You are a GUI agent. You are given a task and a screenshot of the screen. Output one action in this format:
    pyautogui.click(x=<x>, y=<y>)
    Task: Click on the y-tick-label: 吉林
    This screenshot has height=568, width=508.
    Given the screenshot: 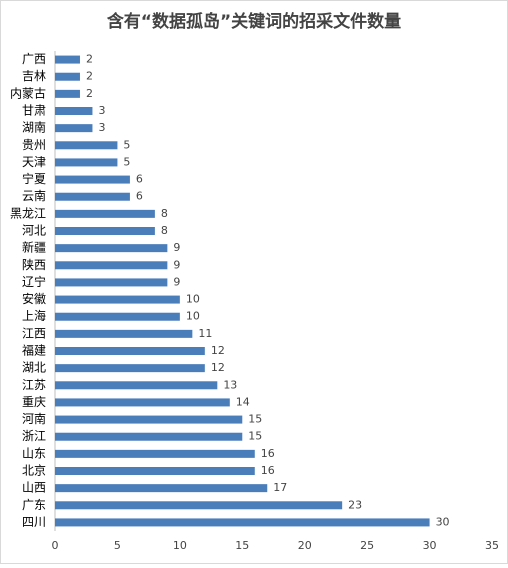 What is the action you would take?
    pyautogui.click(x=34, y=76)
    